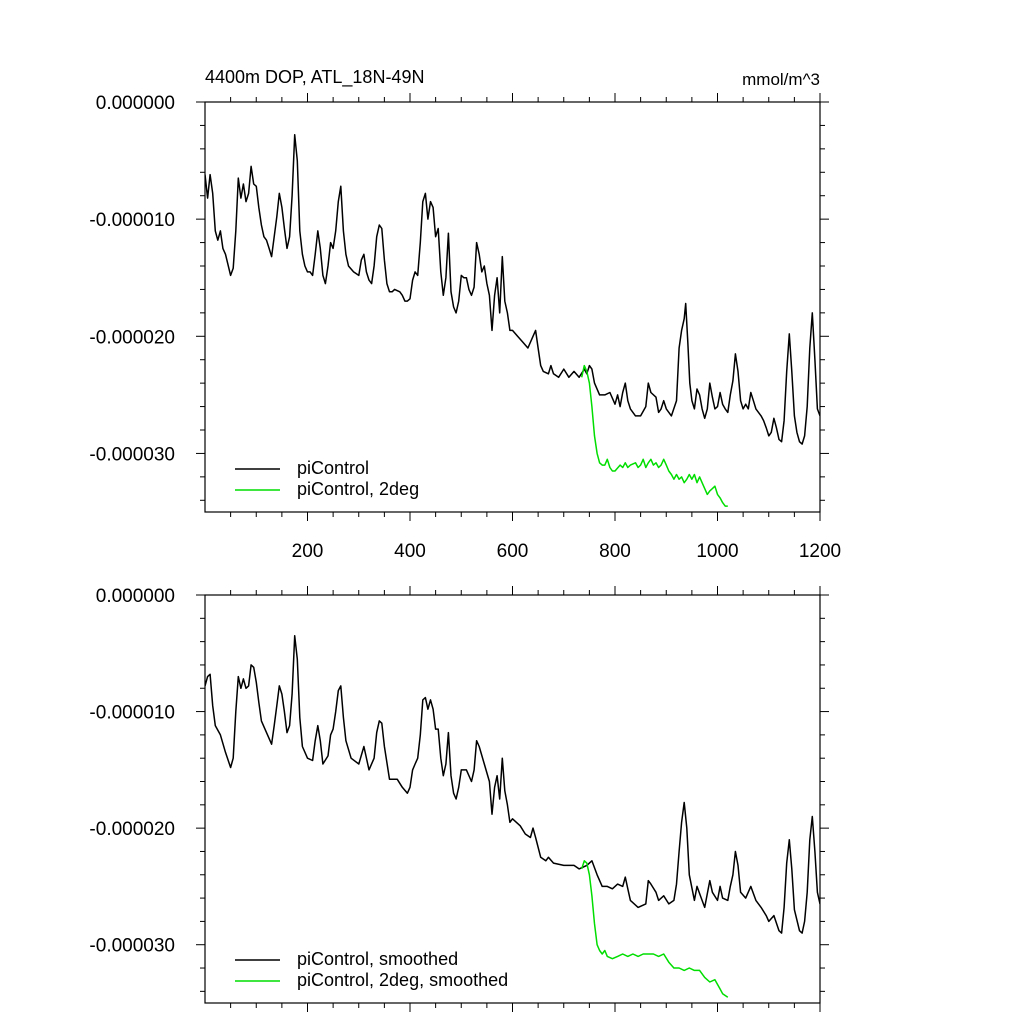 The image size is (1024, 1024). What do you see at coordinates (314, 77) in the screenshot?
I see `chart-title: 4400m DOP, ATL_18N-49N` at bounding box center [314, 77].